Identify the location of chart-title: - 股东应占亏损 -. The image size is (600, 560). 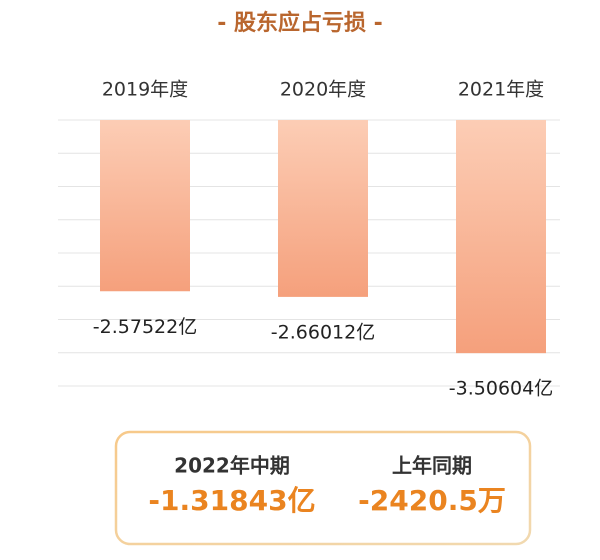
(300, 23).